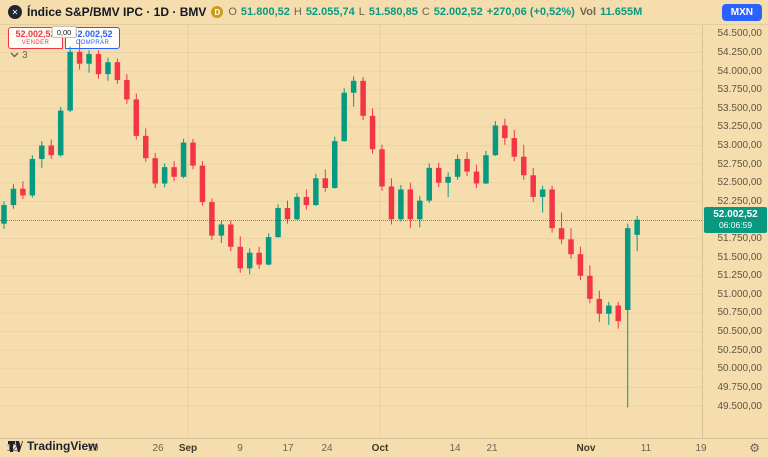 The height and width of the screenshot is (457, 768). What do you see at coordinates (35, 42) in the screenshot?
I see `sell-label: VENDER` at bounding box center [35, 42].